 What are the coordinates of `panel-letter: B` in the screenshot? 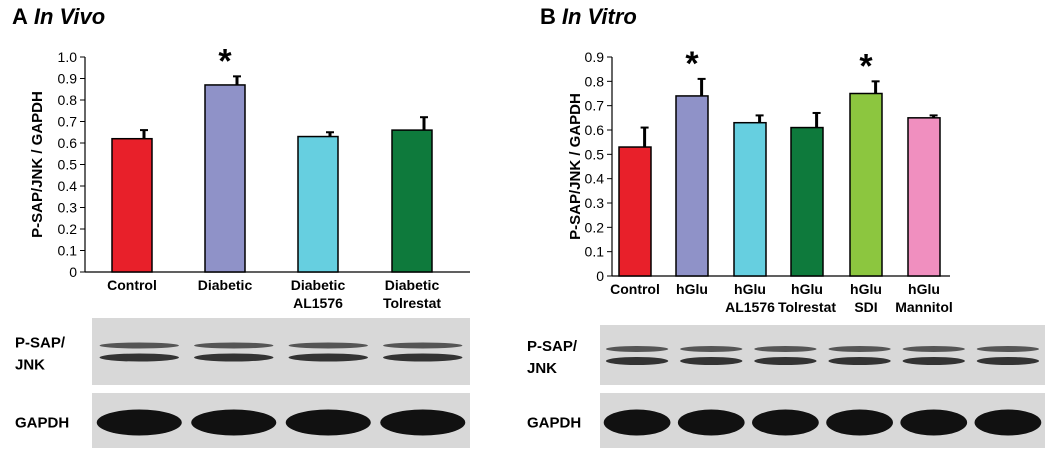 It's located at (548, 16).